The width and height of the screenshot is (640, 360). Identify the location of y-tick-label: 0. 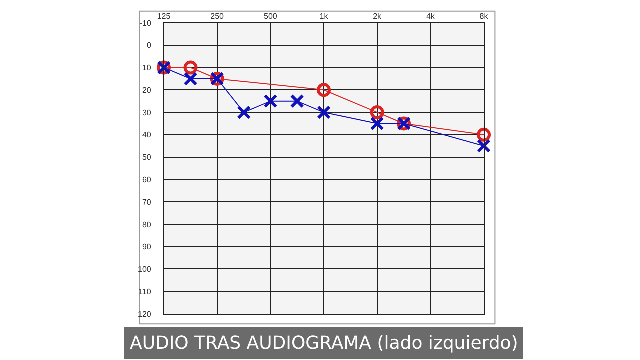
(149, 45).